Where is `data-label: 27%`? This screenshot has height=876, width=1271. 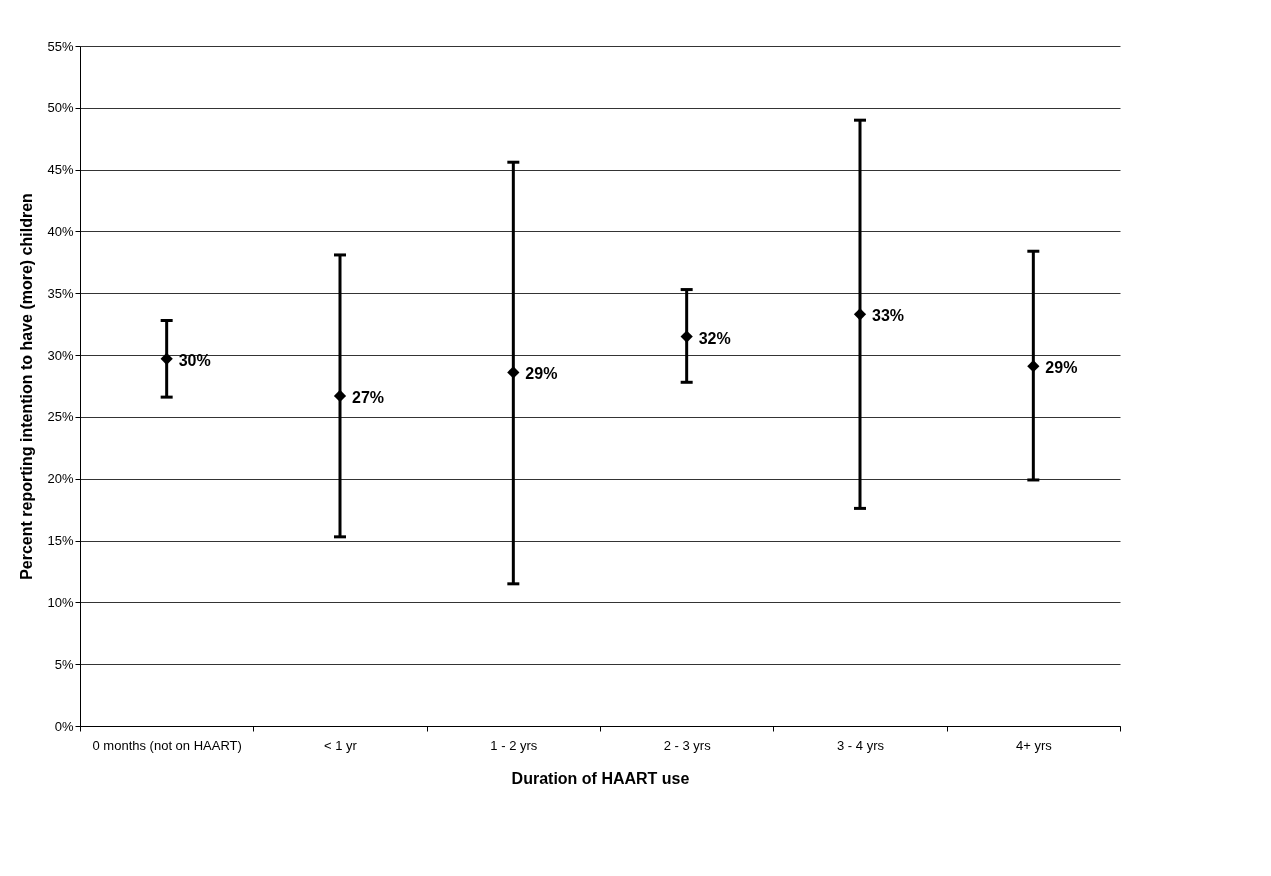
data-label: 27% is located at coordinates (368, 397).